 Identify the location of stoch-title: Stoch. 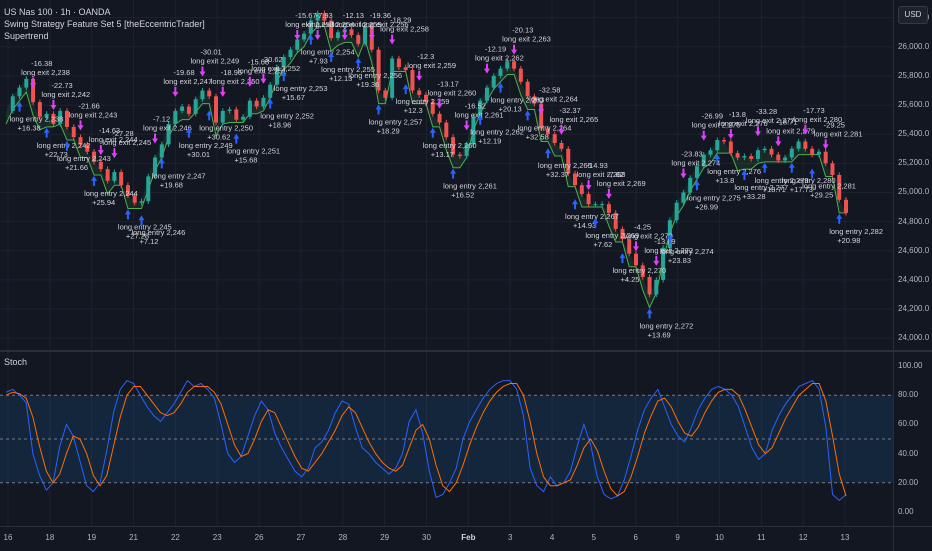
(16, 362).